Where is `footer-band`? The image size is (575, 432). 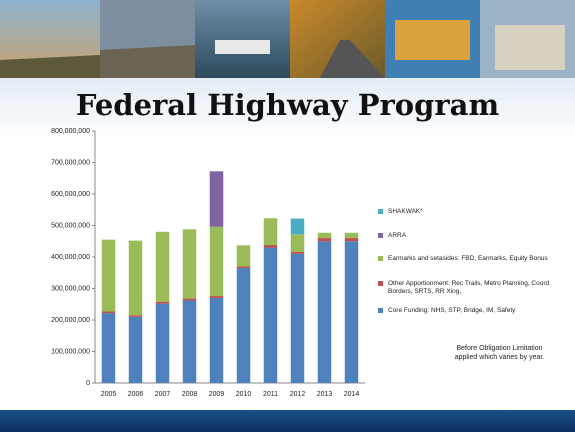
footer-band is located at coordinates (287, 421).